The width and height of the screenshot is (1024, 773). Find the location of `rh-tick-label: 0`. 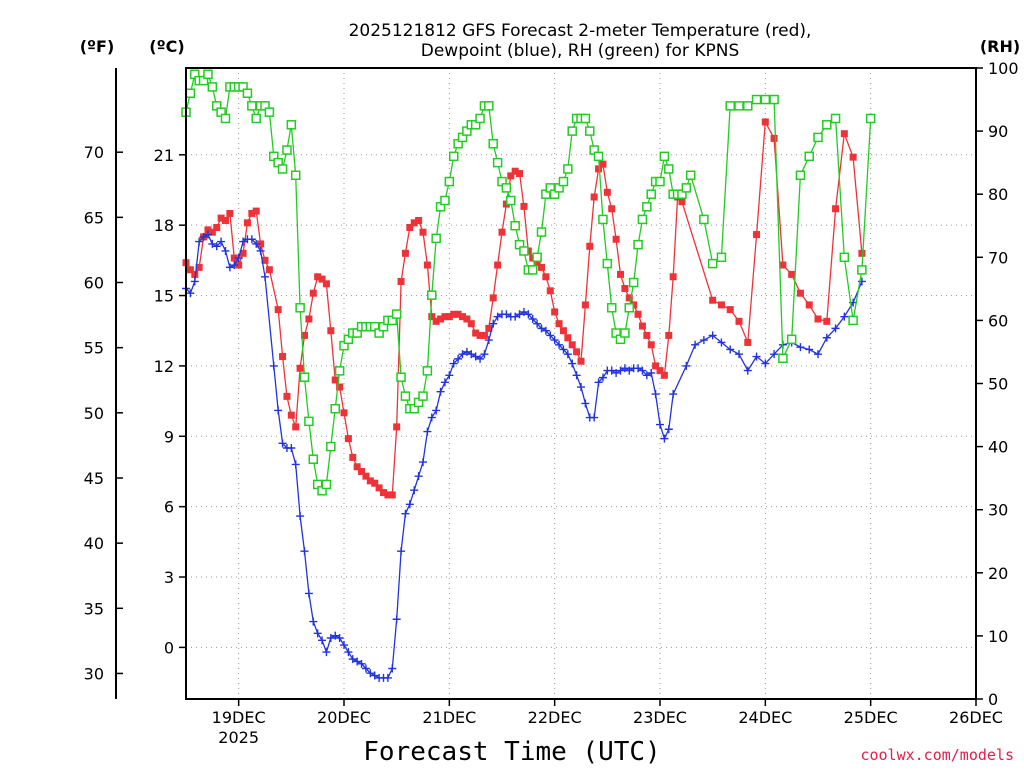

rh-tick-label: 0 is located at coordinates (993, 699).